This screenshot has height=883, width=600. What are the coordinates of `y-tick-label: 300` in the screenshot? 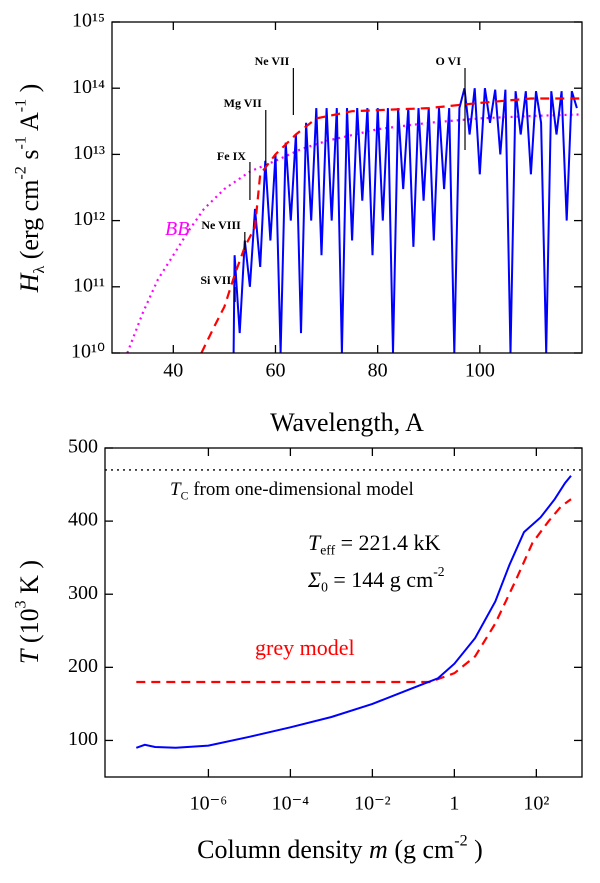 It's located at (83, 593).